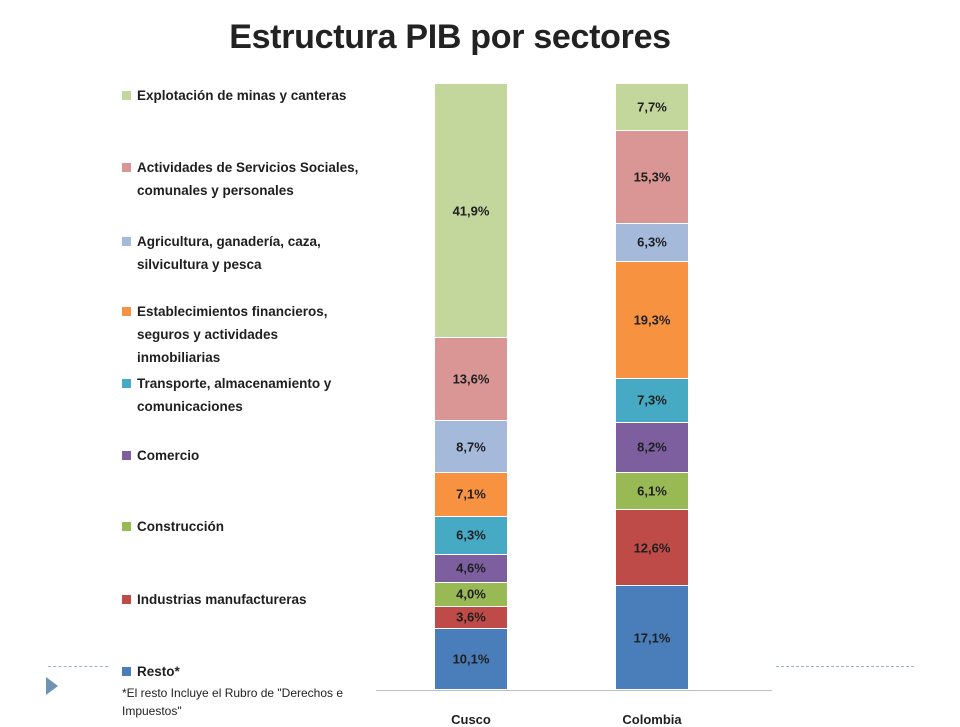 The image size is (960, 727). I want to click on bar-segment: 17,1%, so click(652, 638).